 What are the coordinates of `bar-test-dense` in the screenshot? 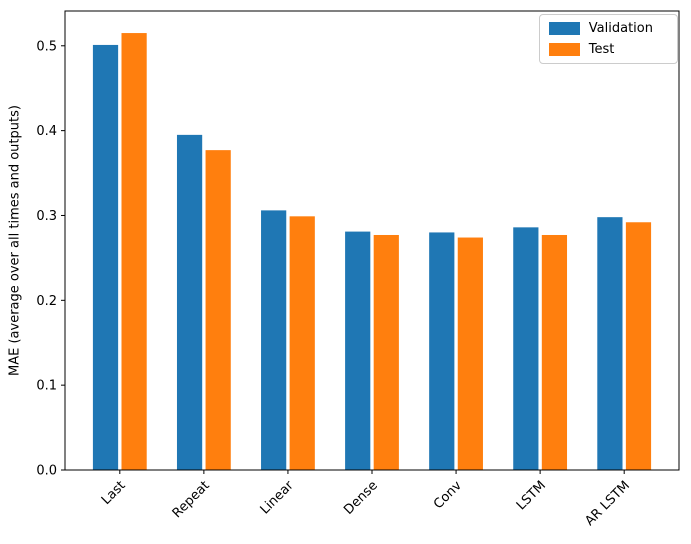 It's located at (386, 352).